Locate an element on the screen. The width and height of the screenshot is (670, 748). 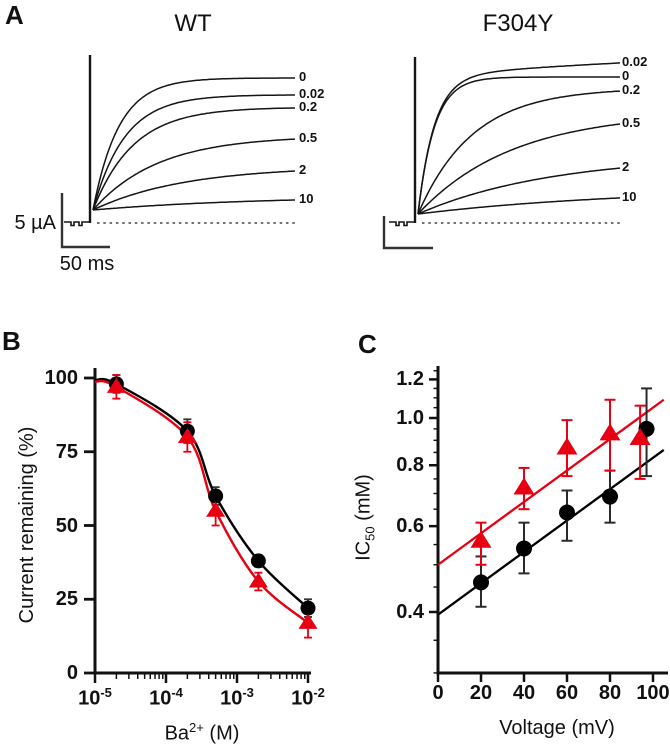
b-x-tick-label: 10⁻³ is located at coordinates (237, 697).